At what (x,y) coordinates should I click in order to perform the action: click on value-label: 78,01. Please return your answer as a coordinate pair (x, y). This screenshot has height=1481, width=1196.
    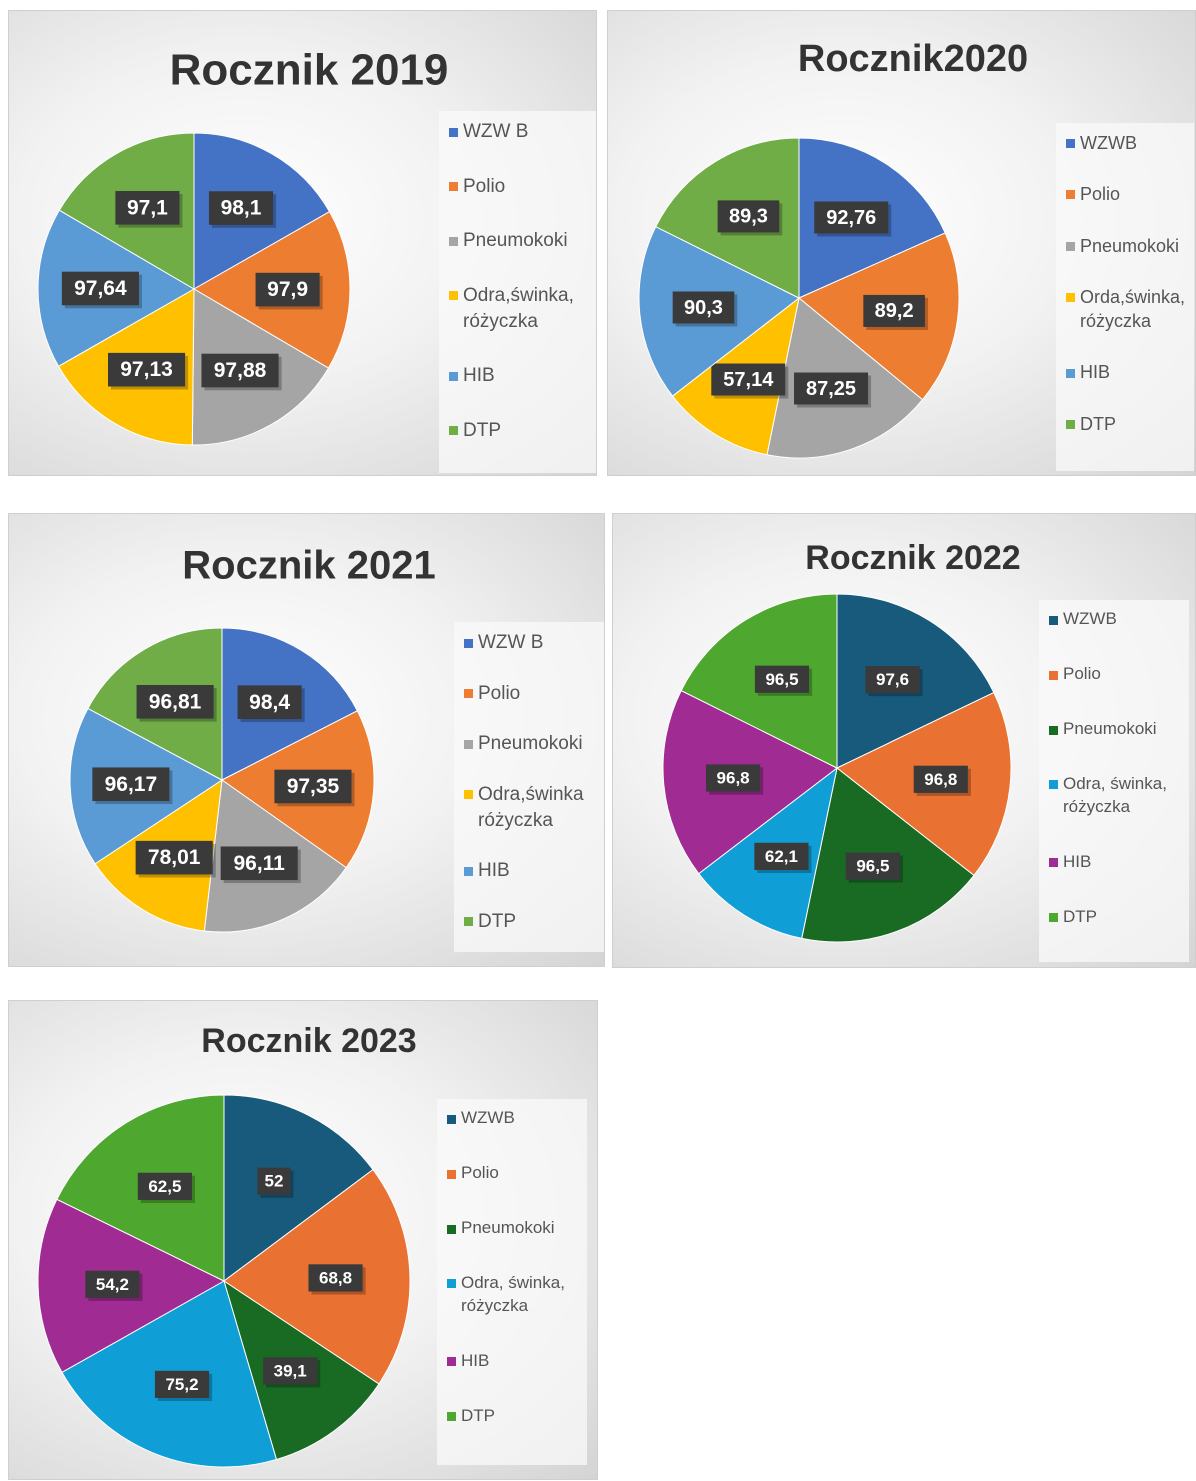
    Looking at the image, I should click on (174, 857).